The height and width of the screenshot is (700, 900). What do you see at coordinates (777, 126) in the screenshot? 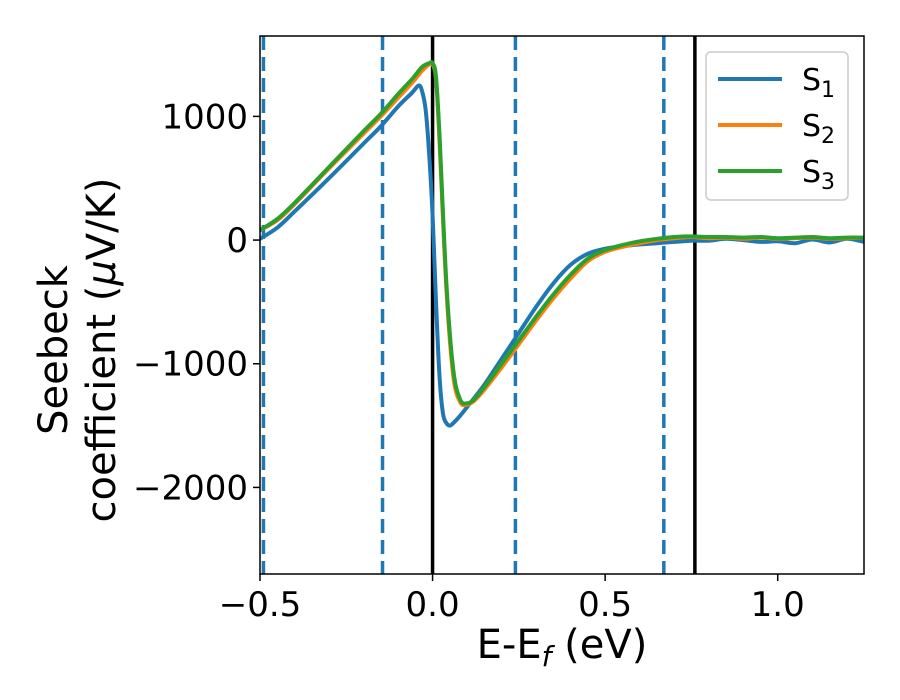
I see `legend: S1 S2 S3` at bounding box center [777, 126].